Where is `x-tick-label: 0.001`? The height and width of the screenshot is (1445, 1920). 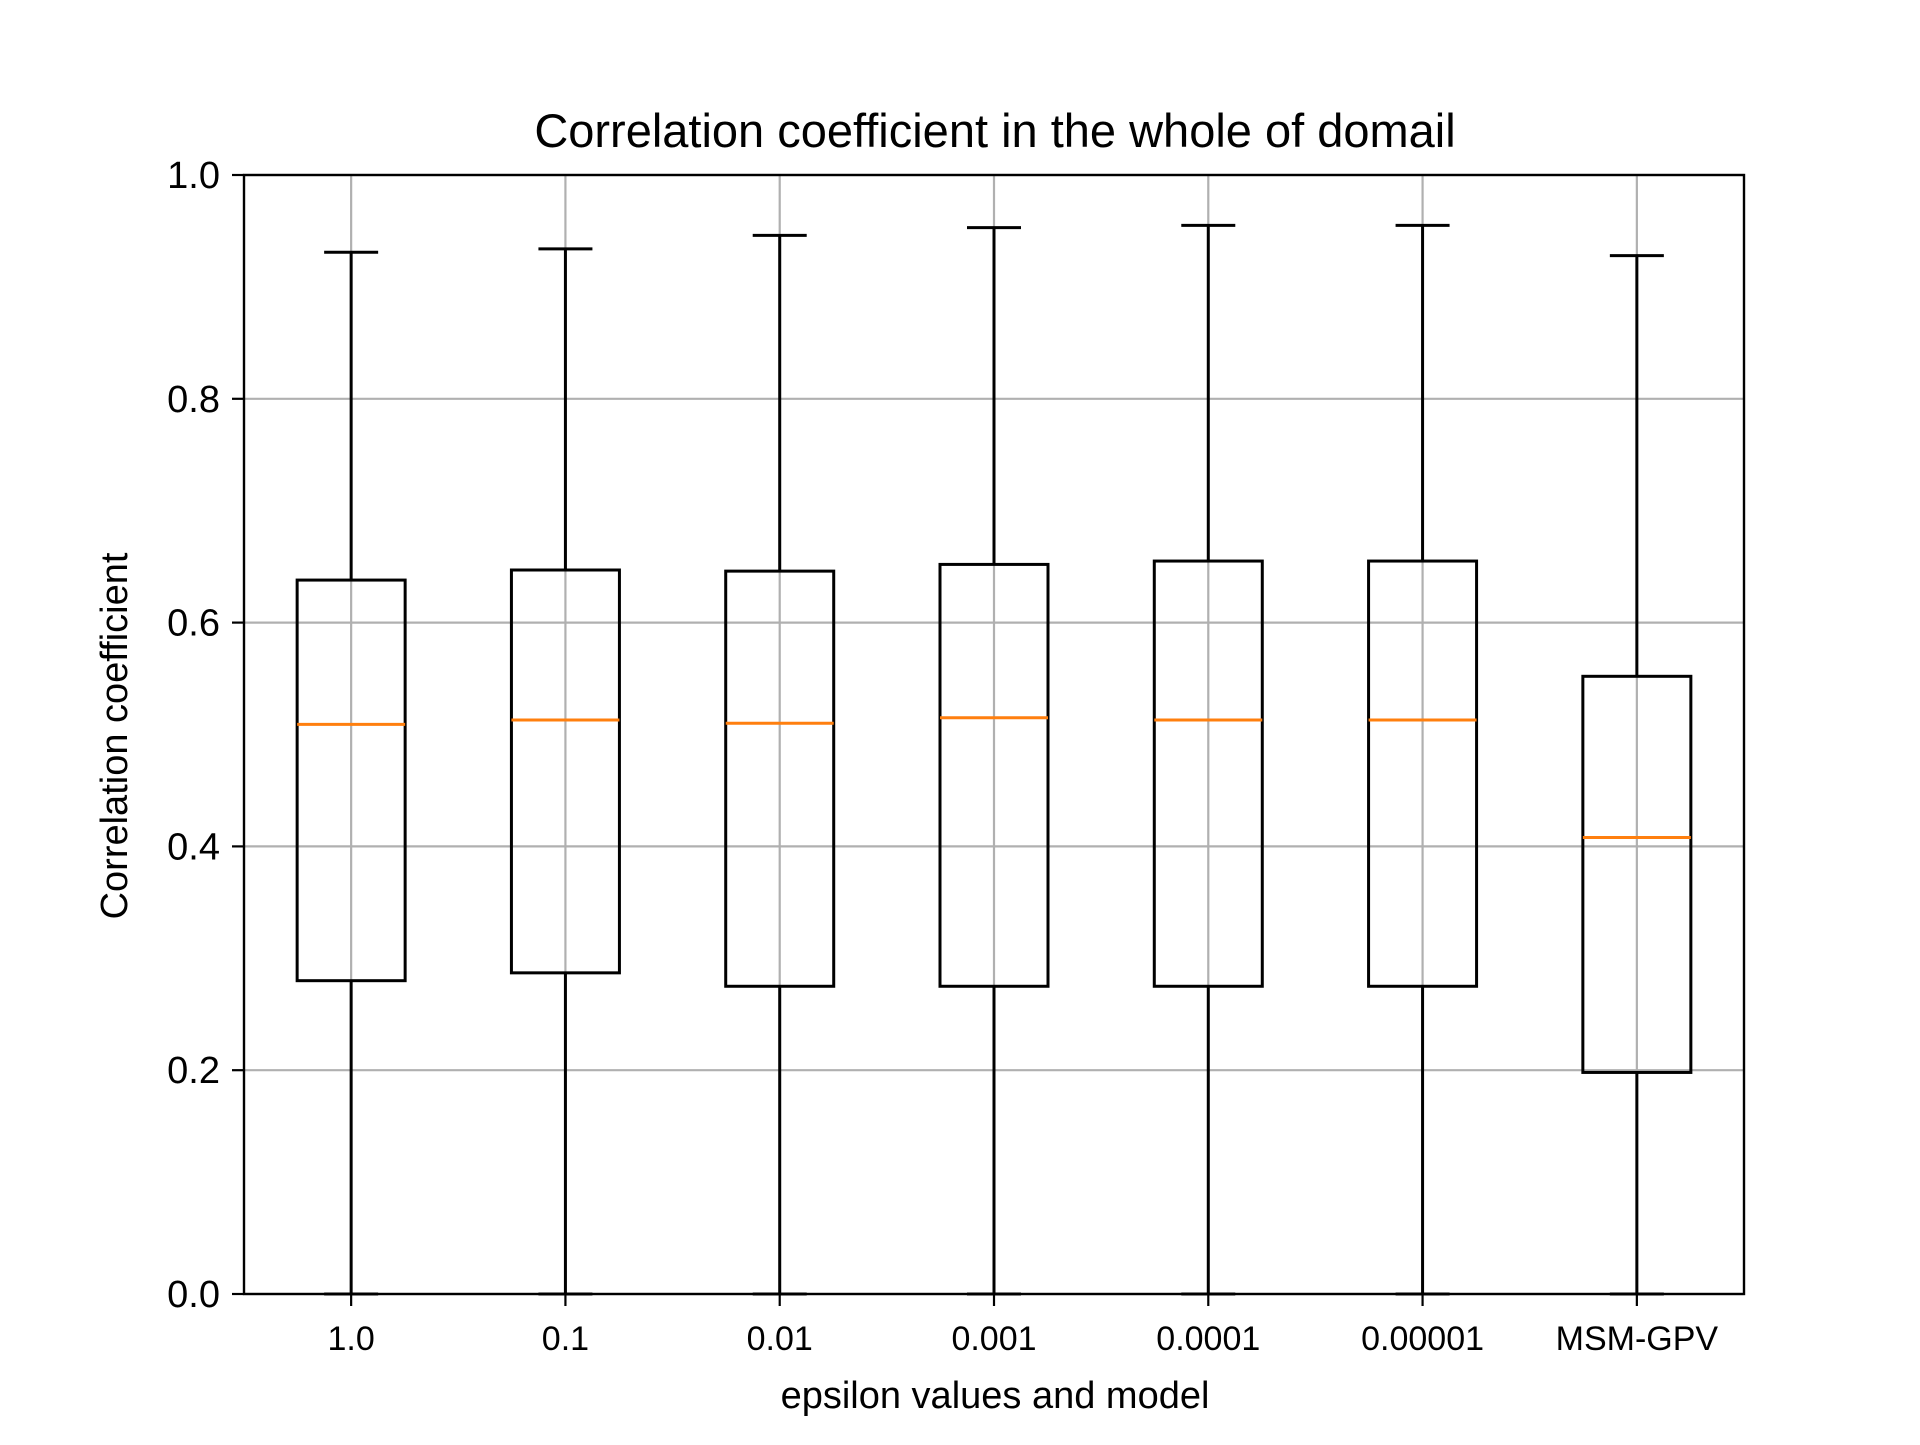 x-tick-label: 0.001 is located at coordinates (993, 1339).